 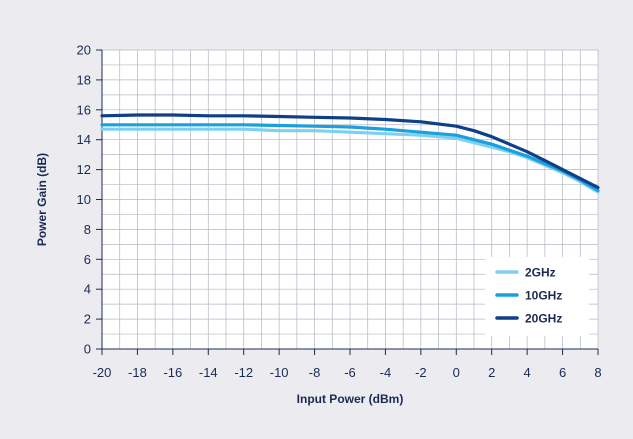 I want to click on x-tick-label: -6, so click(x=350, y=372).